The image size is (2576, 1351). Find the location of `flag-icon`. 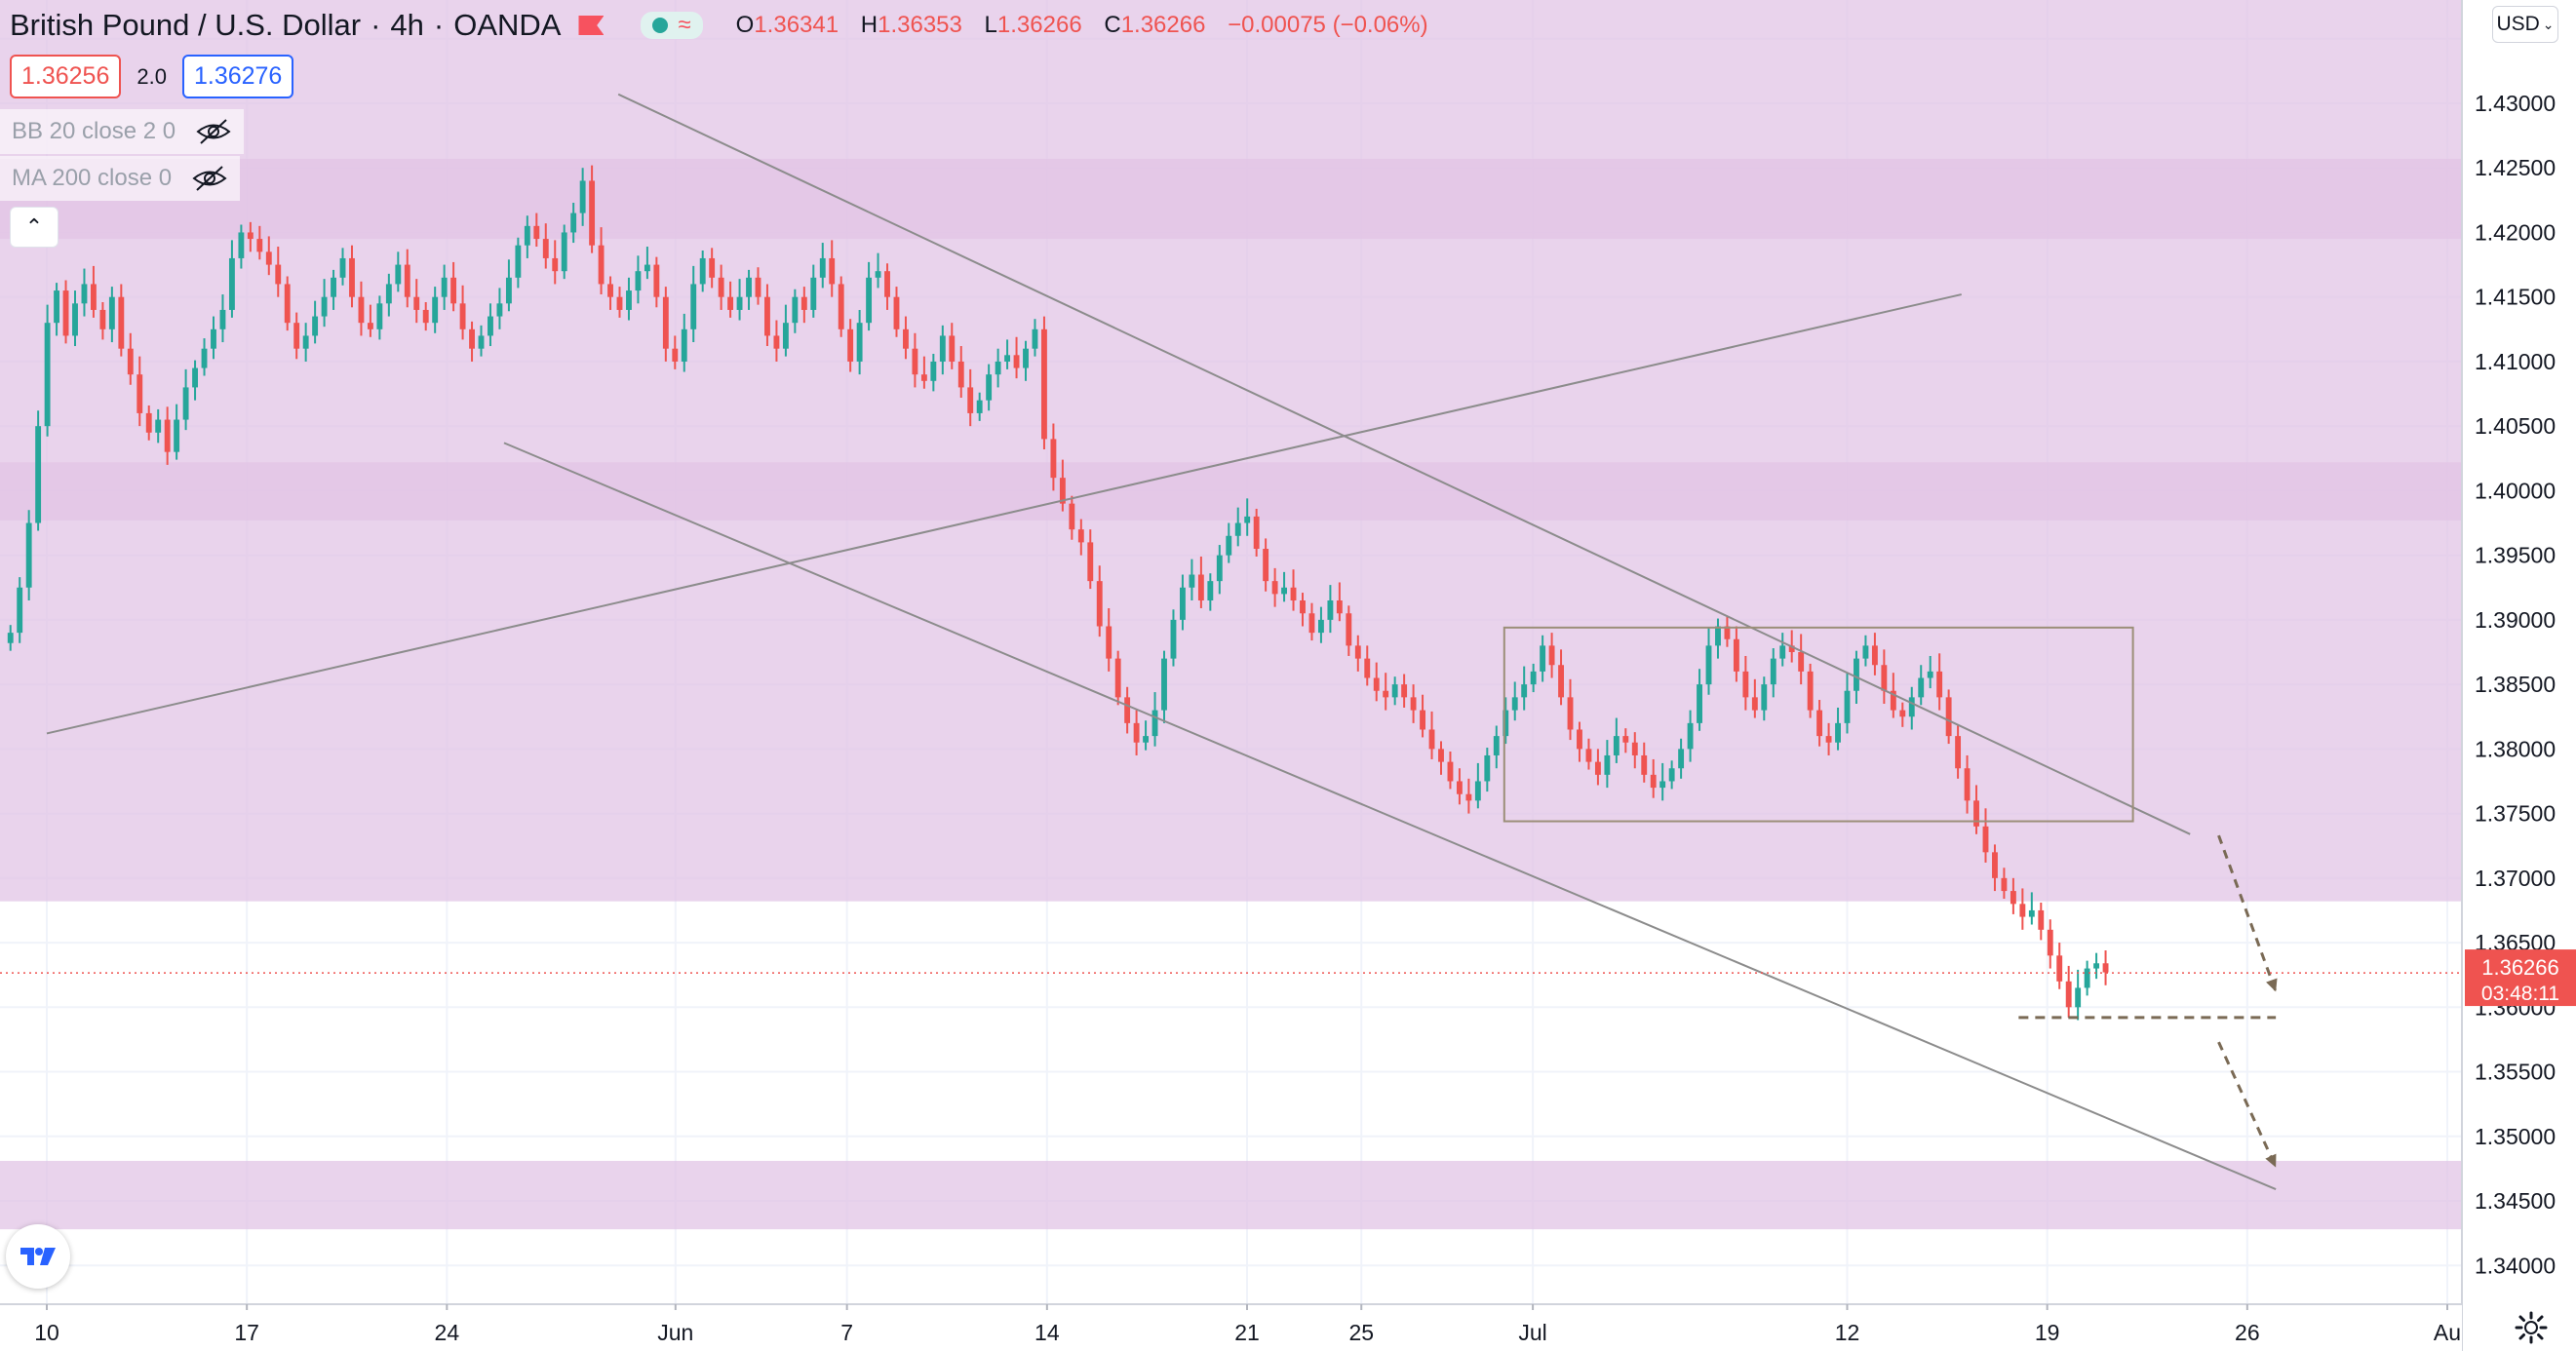

flag-icon is located at coordinates (591, 26).